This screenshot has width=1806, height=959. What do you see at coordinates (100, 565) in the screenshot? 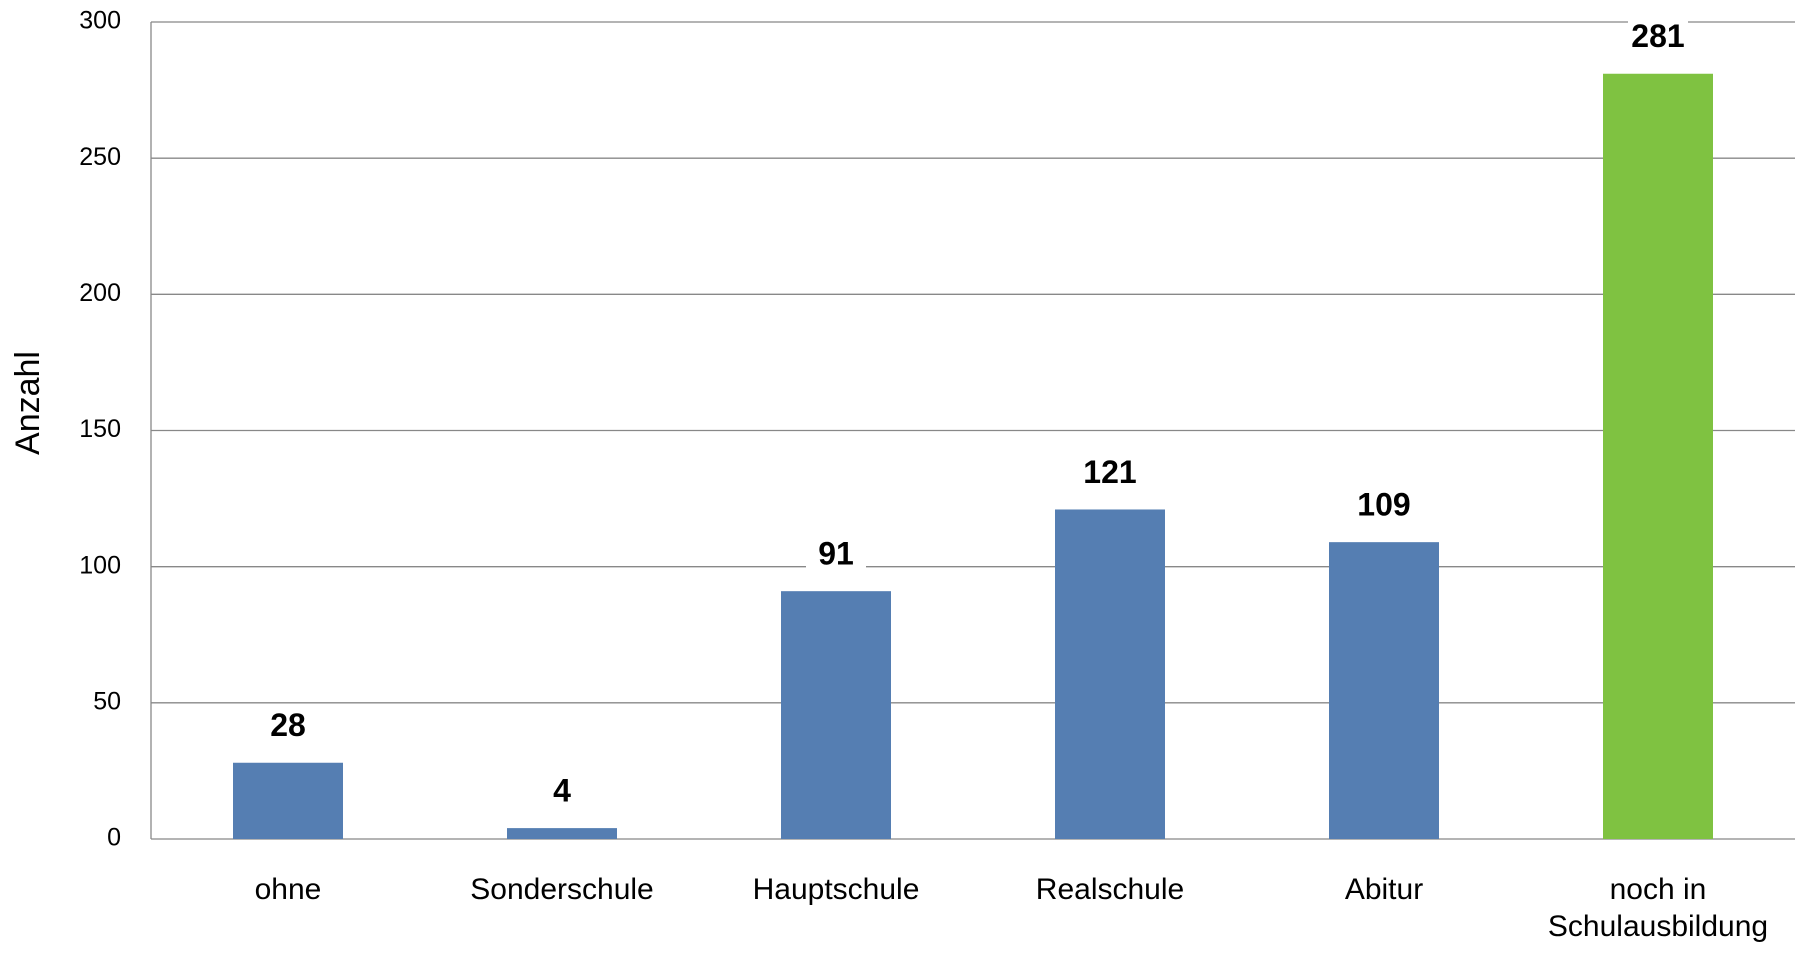
I see `y-tick-label: 100` at bounding box center [100, 565].